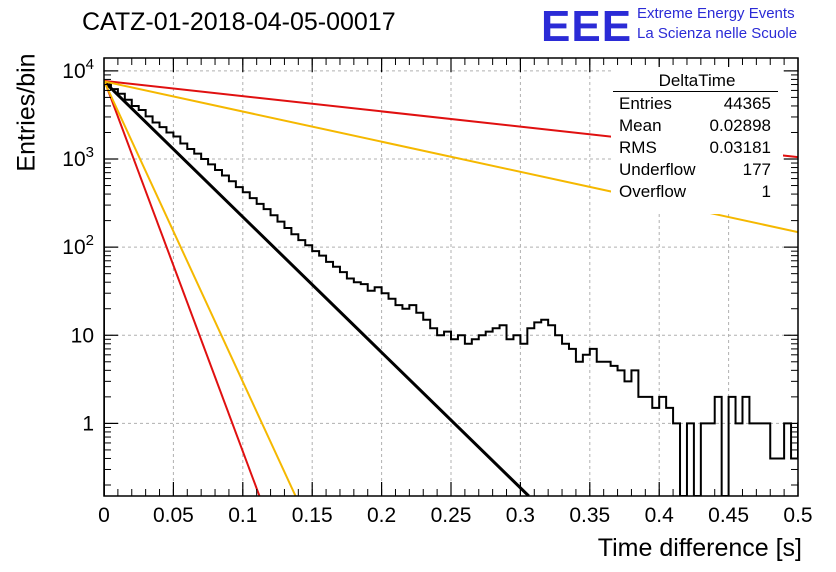 The width and height of the screenshot is (836, 572). I want to click on y-tick-label: 10³, so click(78, 157).